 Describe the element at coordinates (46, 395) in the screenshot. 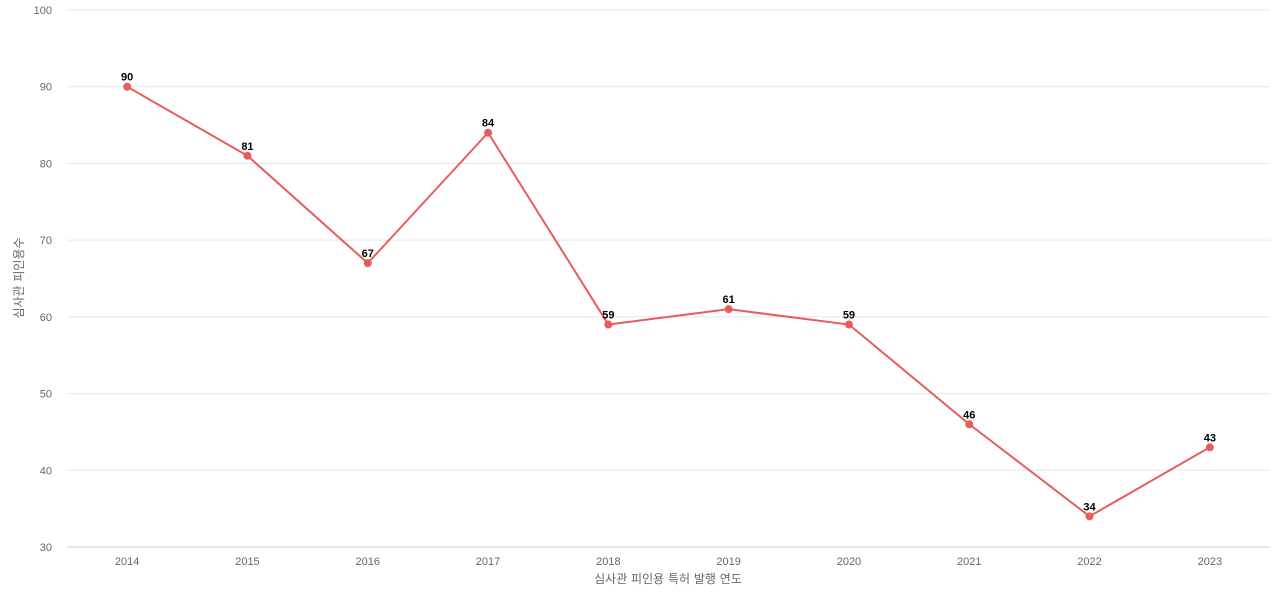

I see `y-tick-label: 50` at that location.